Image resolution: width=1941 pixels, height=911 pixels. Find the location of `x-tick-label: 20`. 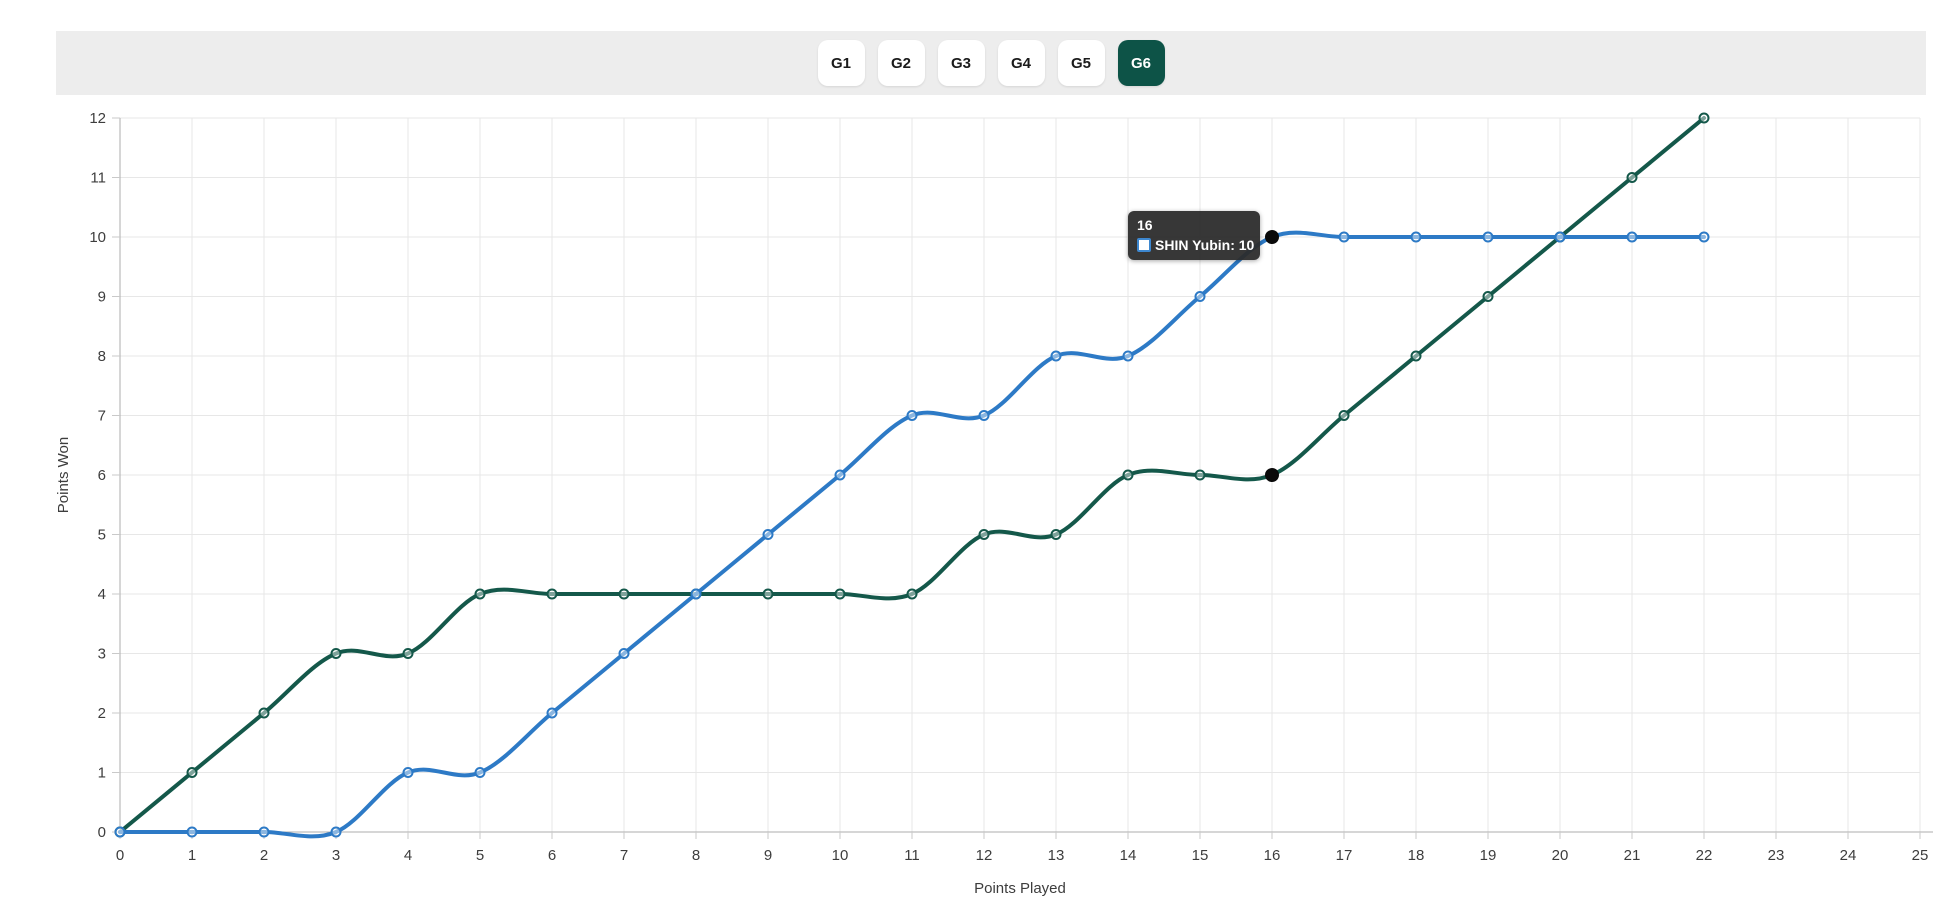

x-tick-label: 20 is located at coordinates (1560, 855).